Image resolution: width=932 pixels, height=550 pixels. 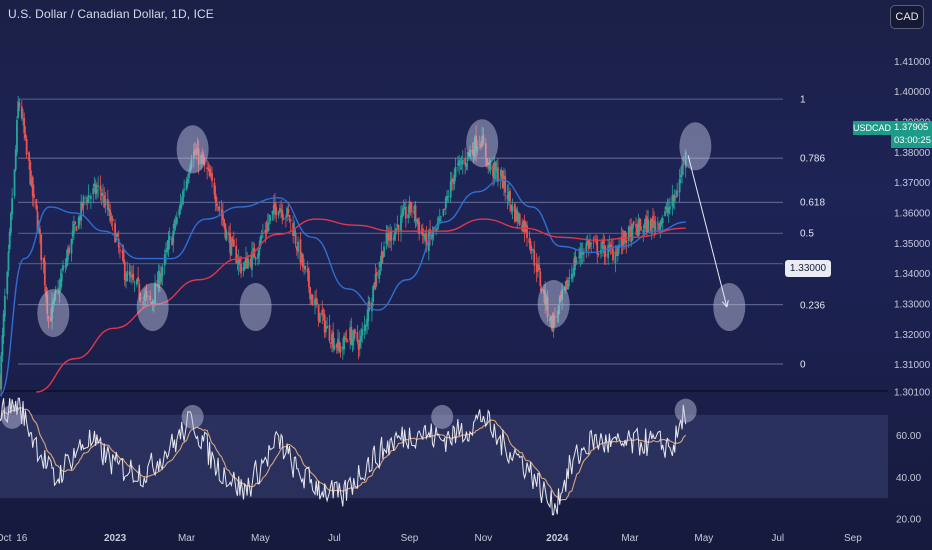 I want to click on x-tick-label: 2023, so click(x=115, y=538).